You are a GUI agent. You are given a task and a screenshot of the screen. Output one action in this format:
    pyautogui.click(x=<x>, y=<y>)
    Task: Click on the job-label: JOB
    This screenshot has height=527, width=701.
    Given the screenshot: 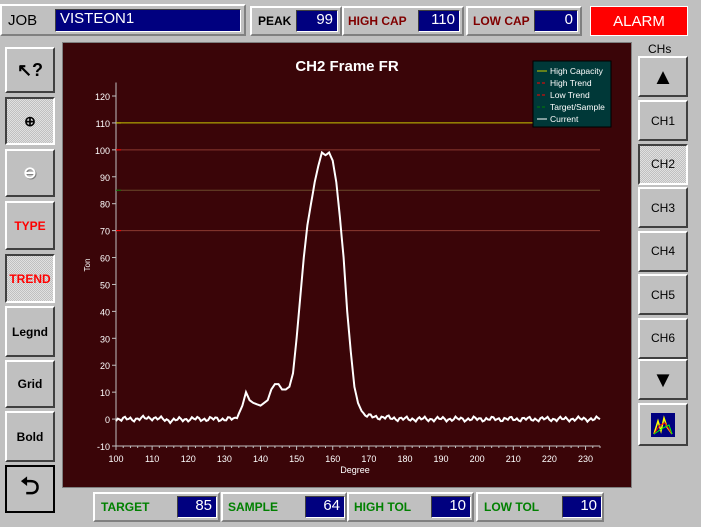 What is the action you would take?
    pyautogui.click(x=23, y=20)
    